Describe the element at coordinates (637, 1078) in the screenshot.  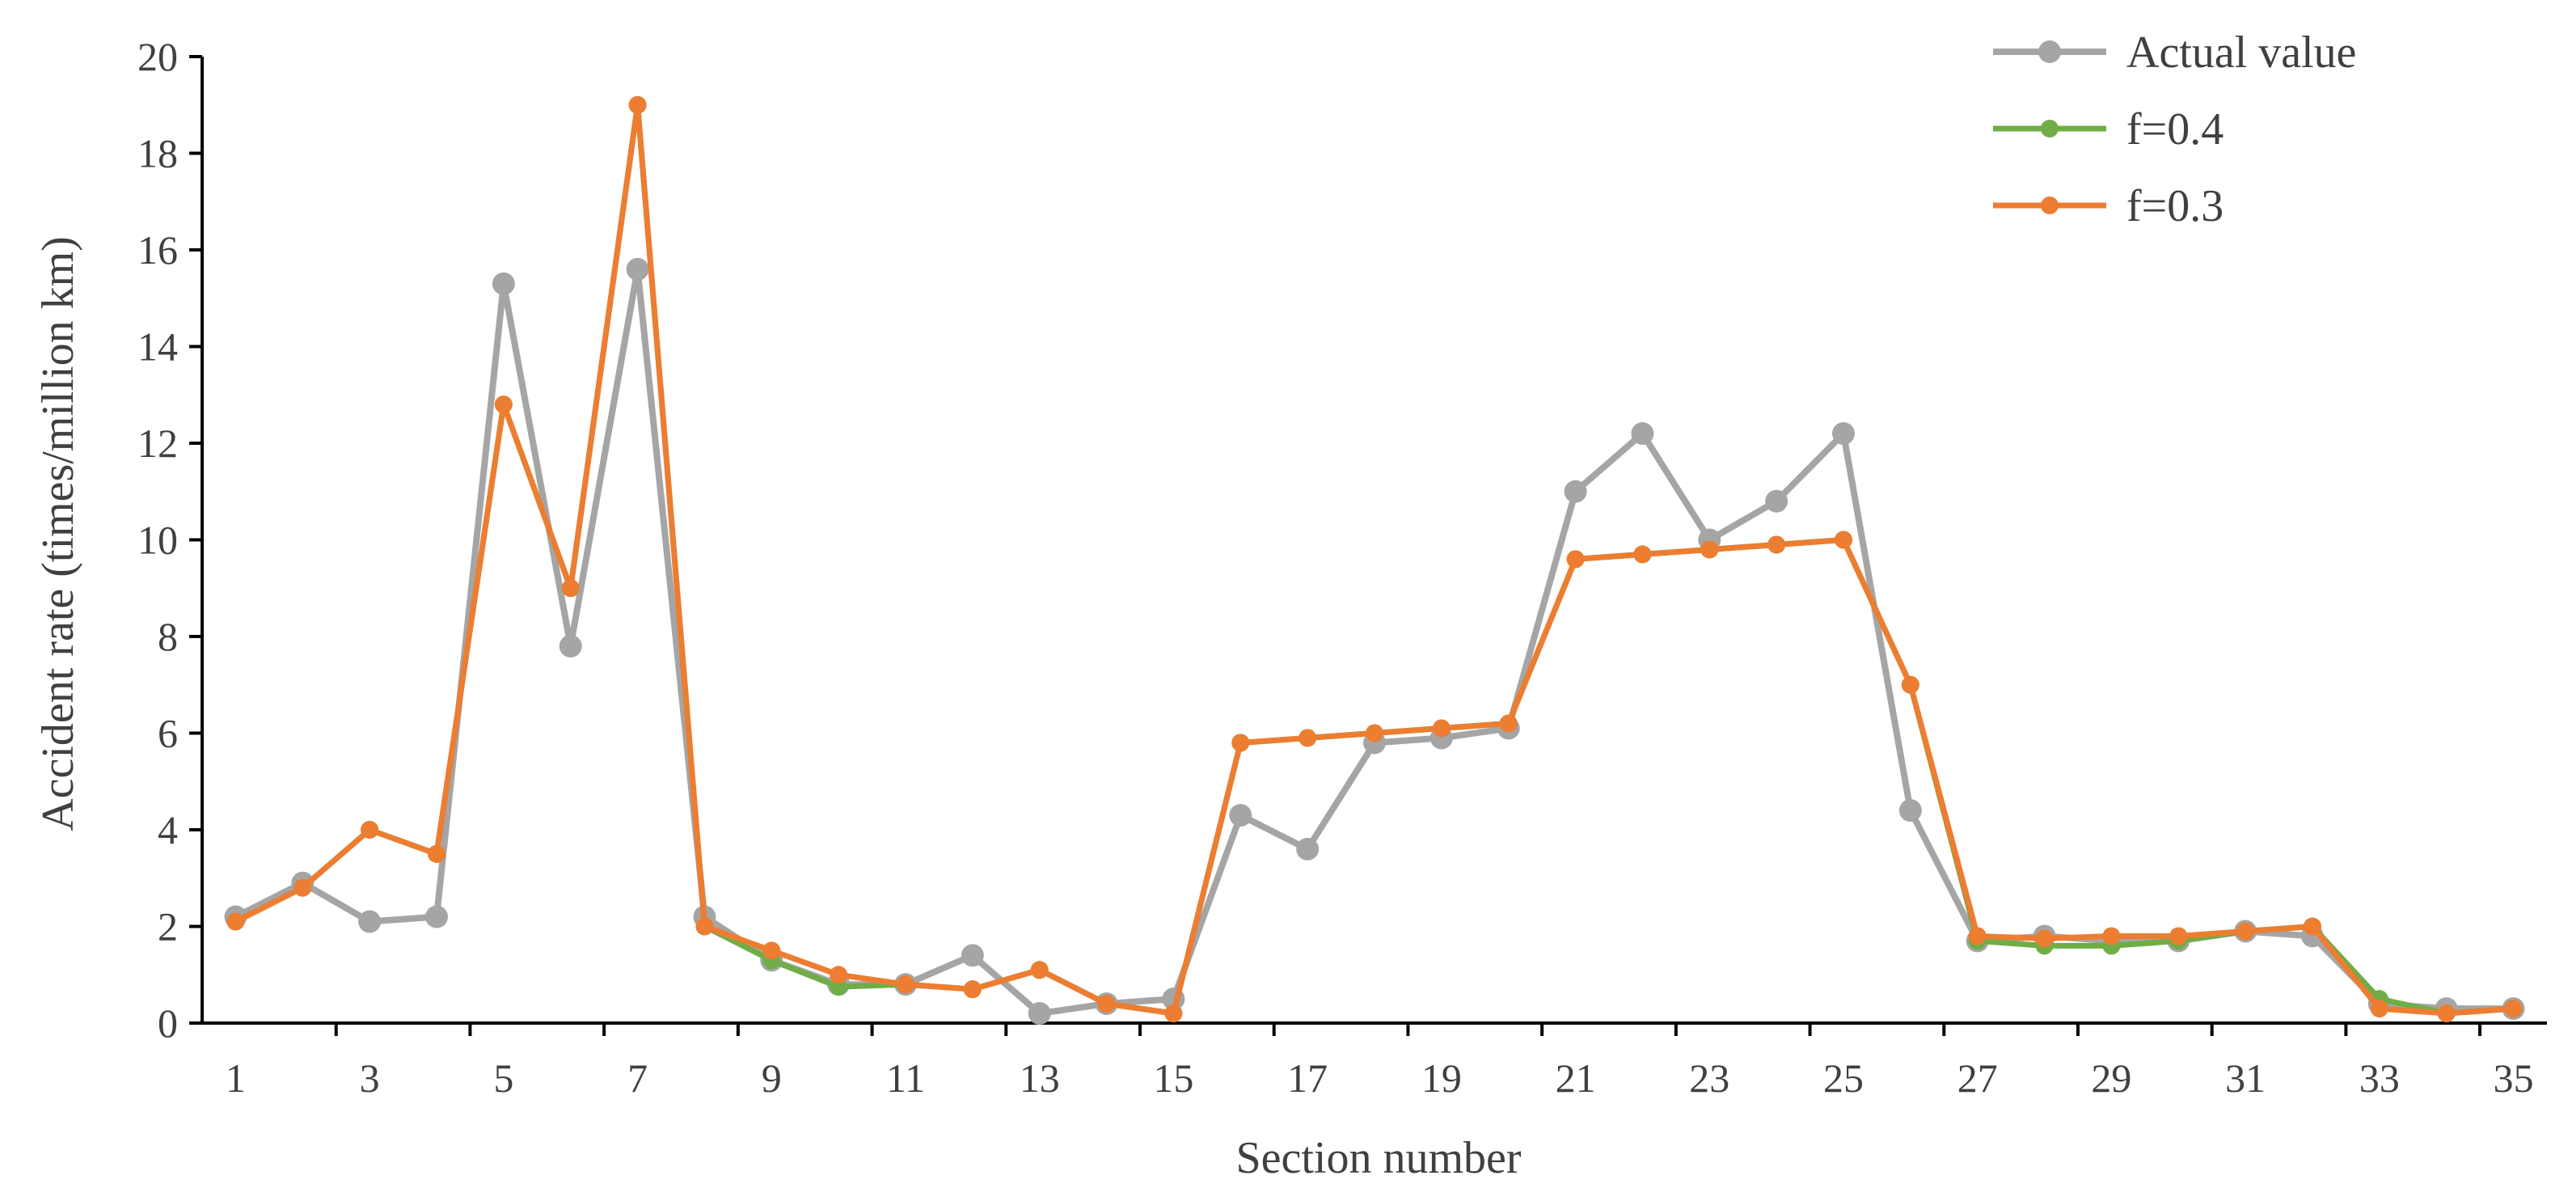
I see `x-tick-label: 7` at that location.